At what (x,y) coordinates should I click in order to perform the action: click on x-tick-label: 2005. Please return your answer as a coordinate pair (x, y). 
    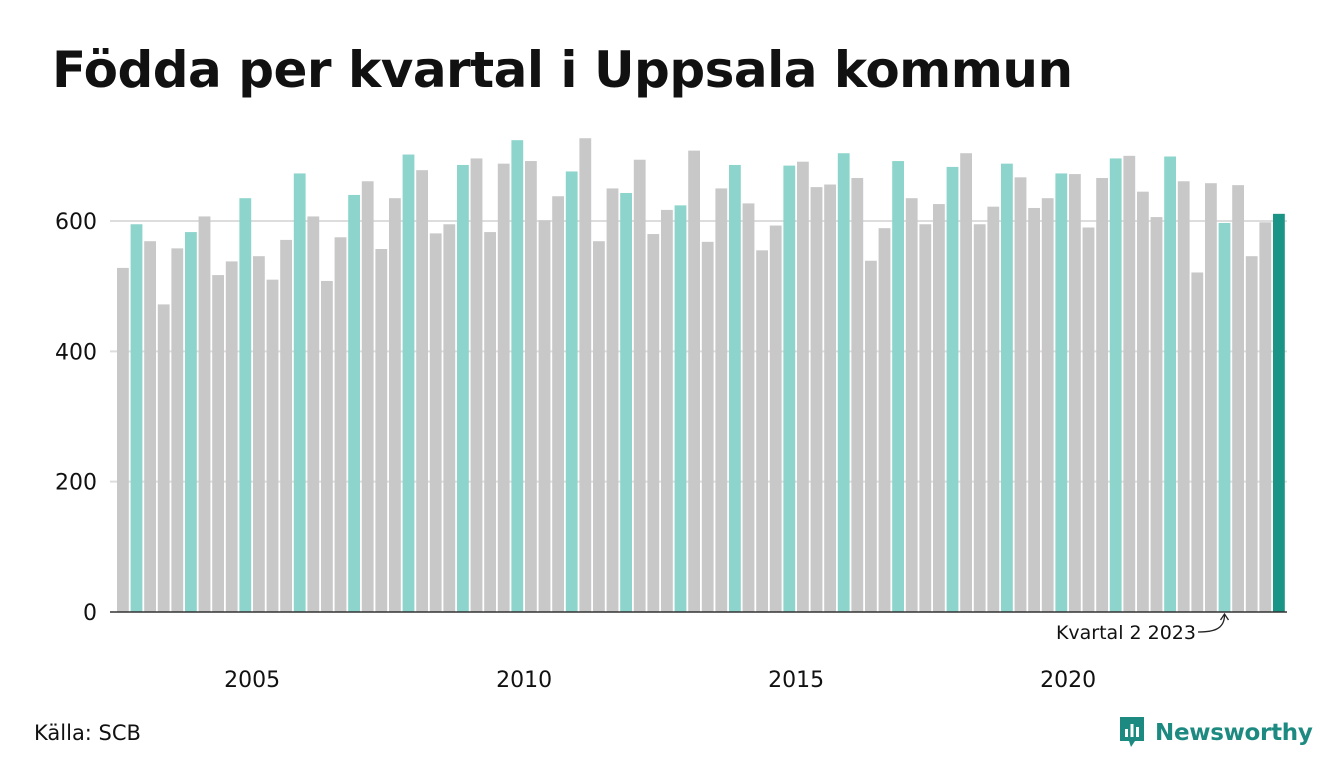
    Looking at the image, I should click on (252, 680).